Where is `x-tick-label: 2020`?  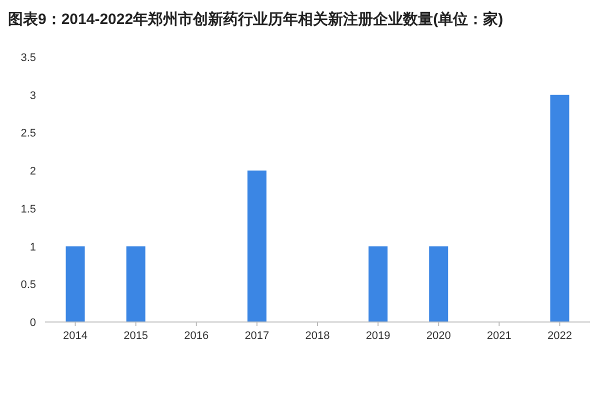 x-tick-label: 2020 is located at coordinates (438, 336).